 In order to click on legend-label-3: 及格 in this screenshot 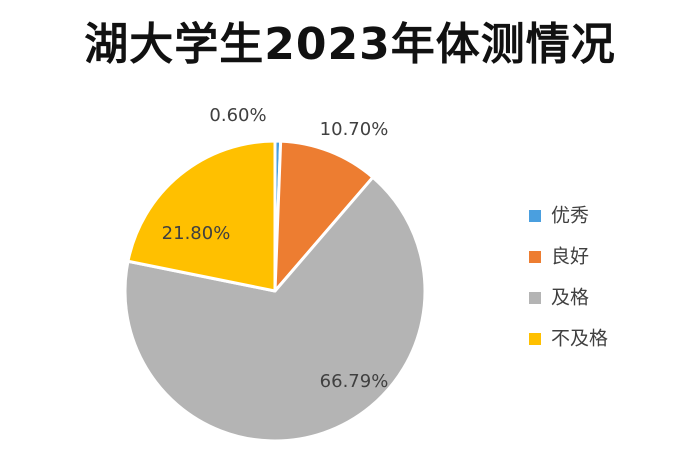, I will do `click(570, 298)`.